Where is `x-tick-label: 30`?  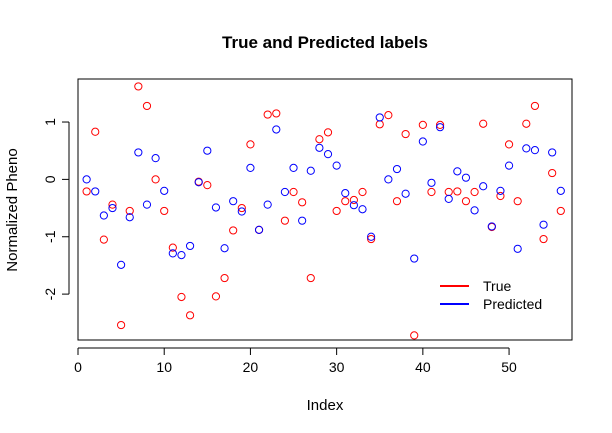 x-tick-label: 30 is located at coordinates (337, 367).